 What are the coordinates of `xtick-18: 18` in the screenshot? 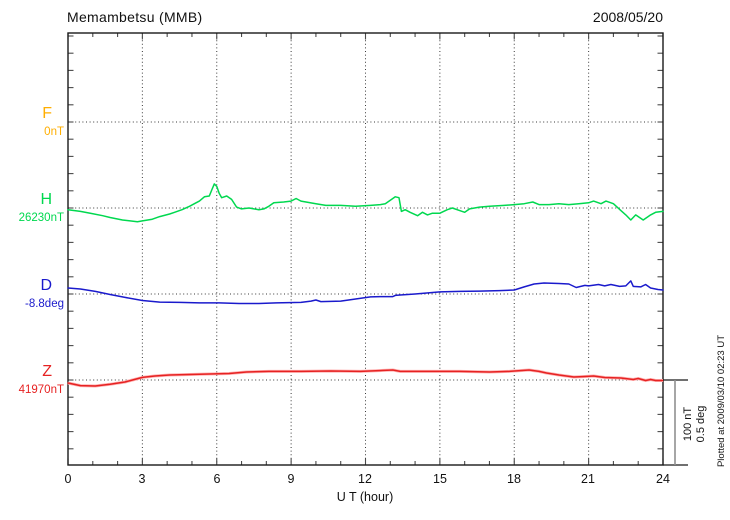 It's located at (514, 479).